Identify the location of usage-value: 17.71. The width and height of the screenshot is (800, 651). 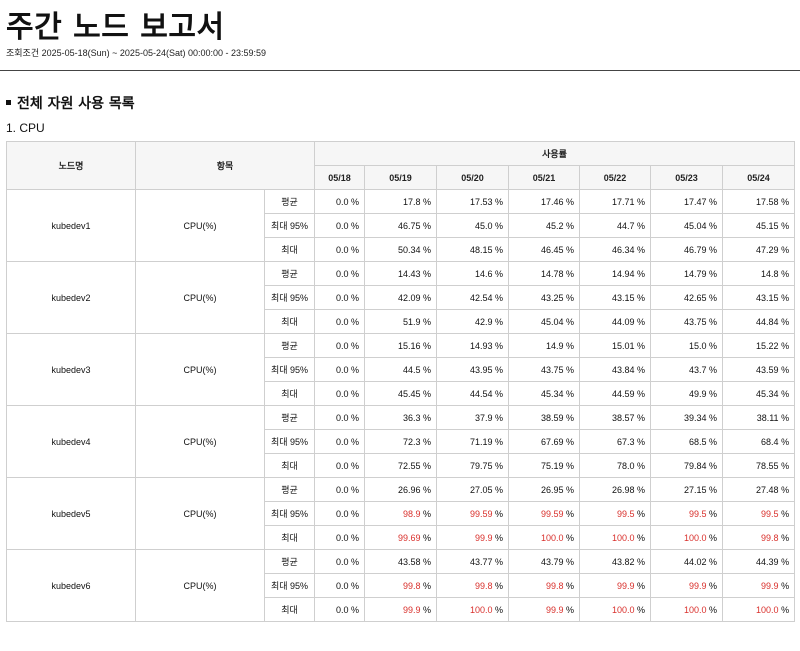
(623, 201).